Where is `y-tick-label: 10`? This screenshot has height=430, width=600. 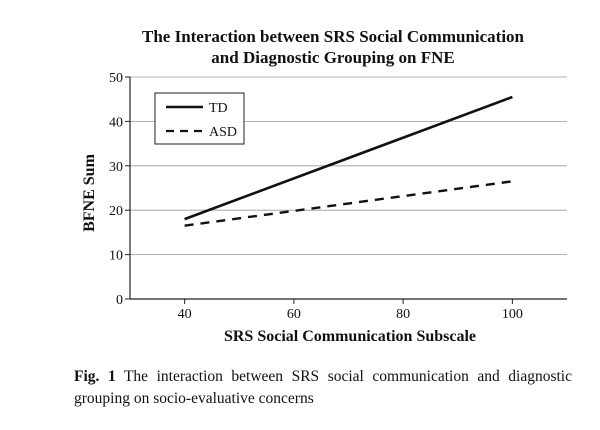 y-tick-label: 10 is located at coordinates (116, 256).